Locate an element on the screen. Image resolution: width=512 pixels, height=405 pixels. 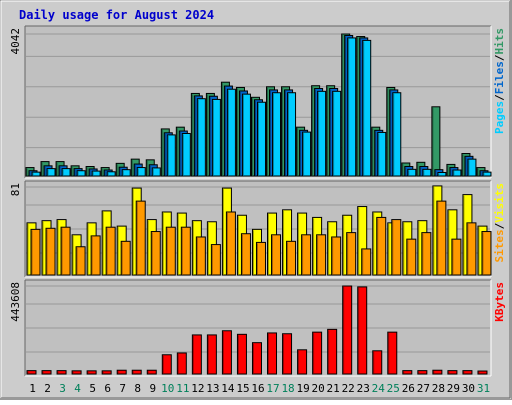
legend-hits: Hits is located at coordinates (499, 41).